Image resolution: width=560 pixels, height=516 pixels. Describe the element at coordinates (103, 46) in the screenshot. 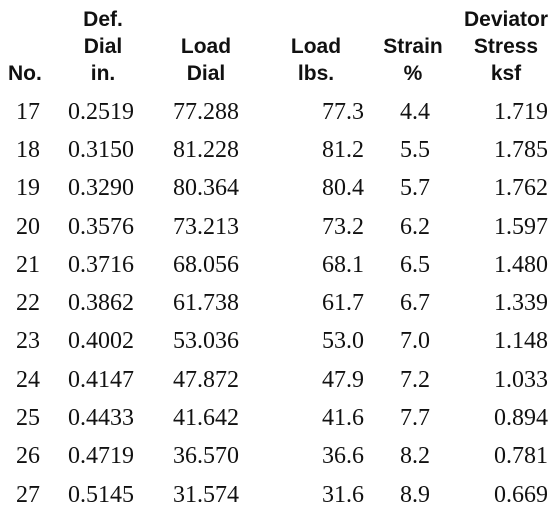

I see `header-def-dial: Def. Dial in.` at that location.